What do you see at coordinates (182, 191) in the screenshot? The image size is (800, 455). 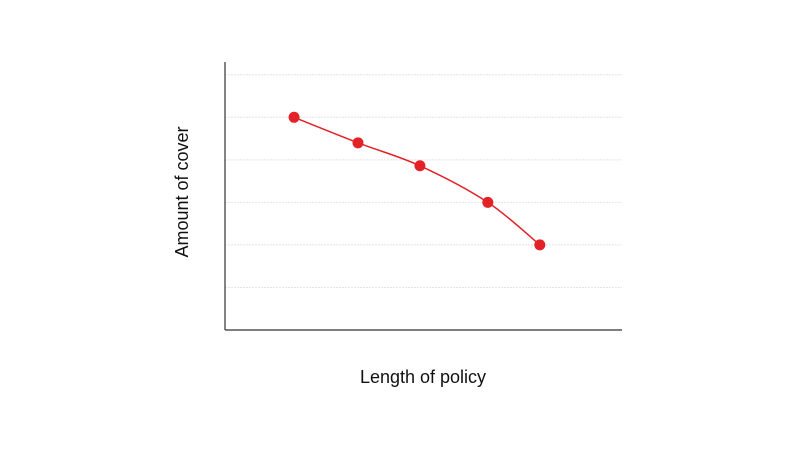 I see `y-axis-label: Amount of cover` at bounding box center [182, 191].